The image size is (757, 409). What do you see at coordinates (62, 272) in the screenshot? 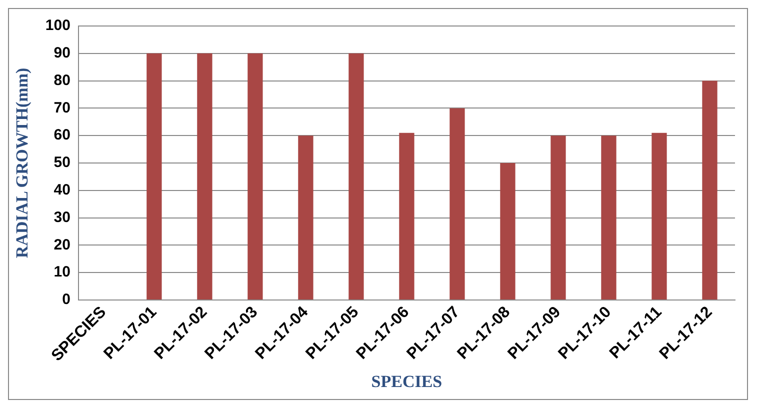
I see `y-tick-label: 10` at bounding box center [62, 272].